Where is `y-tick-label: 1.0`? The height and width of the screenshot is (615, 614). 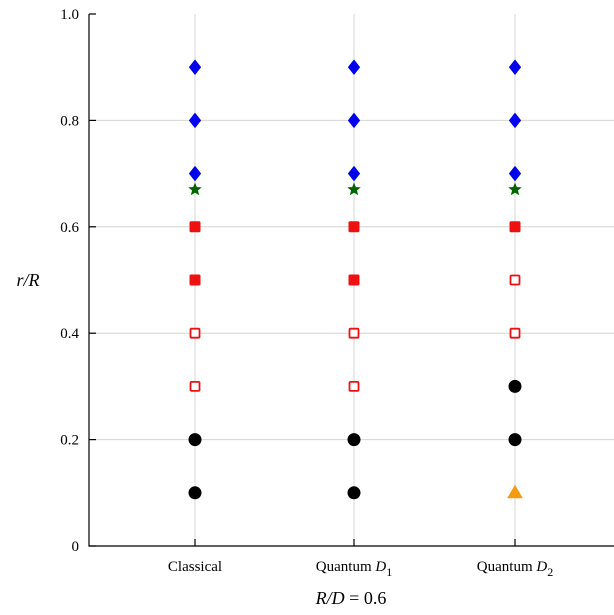 y-tick-label: 1.0 is located at coordinates (69, 15).